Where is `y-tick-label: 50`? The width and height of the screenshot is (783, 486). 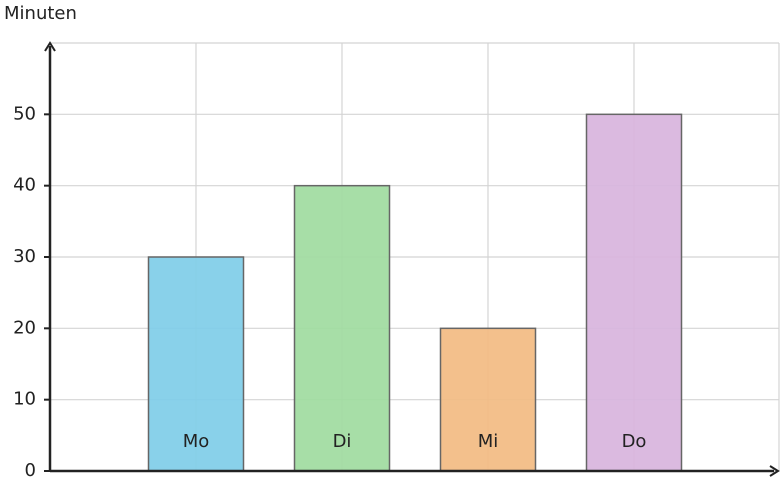 y-tick-label: 50 is located at coordinates (24, 113).